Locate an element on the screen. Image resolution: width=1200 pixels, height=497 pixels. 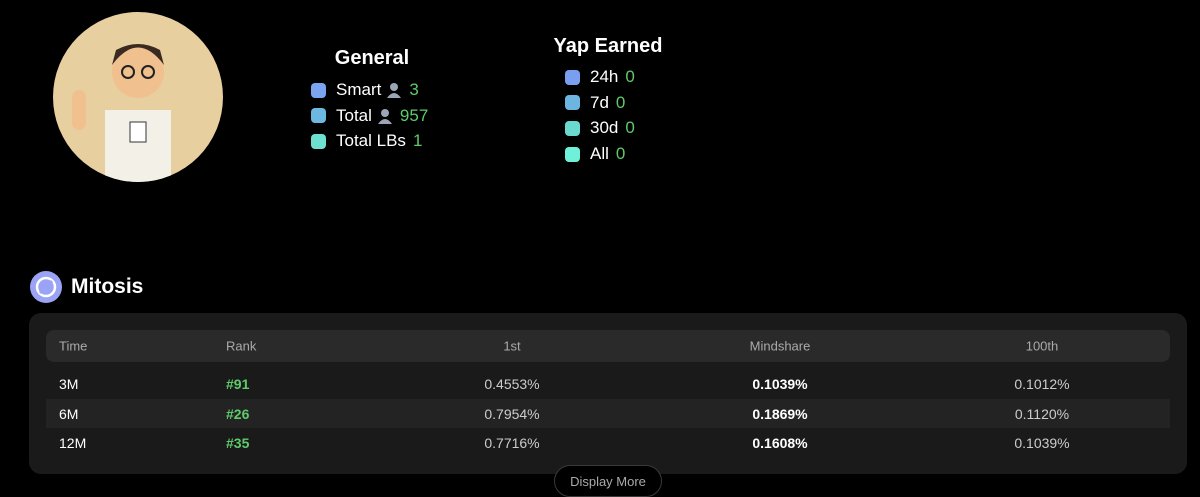
stat-label: 7d is located at coordinates (599, 102).